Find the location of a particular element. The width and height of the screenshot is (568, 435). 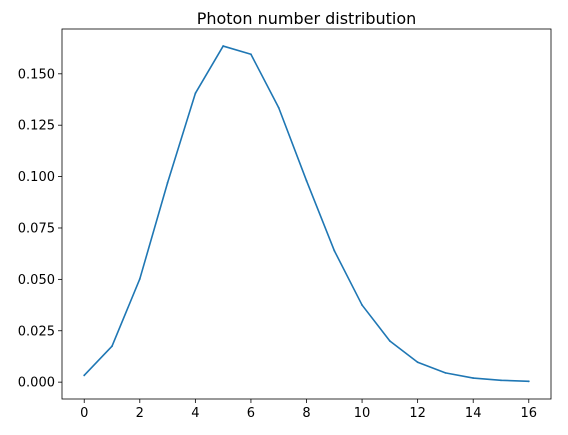

y-tick-label: 0.050 is located at coordinates (36, 280).